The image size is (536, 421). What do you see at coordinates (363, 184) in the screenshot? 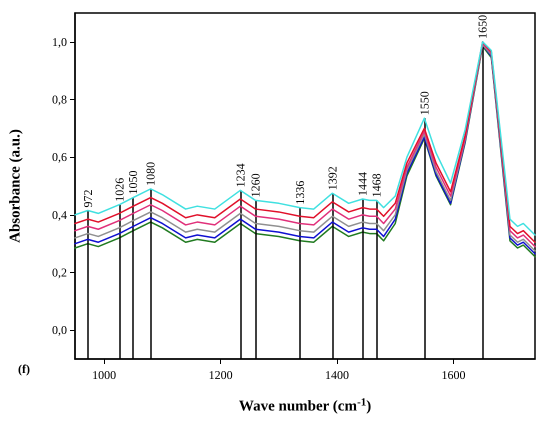
I see `ref-line-label: 1444` at bounding box center [363, 184].